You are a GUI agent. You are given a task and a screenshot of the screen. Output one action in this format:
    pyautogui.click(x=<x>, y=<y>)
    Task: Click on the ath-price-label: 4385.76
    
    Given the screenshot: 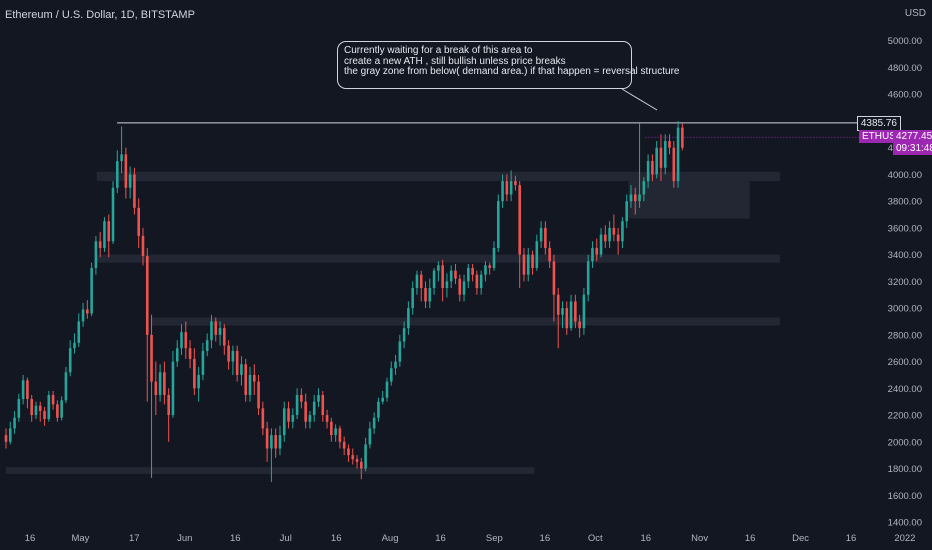 What is the action you would take?
    pyautogui.click(x=878, y=123)
    